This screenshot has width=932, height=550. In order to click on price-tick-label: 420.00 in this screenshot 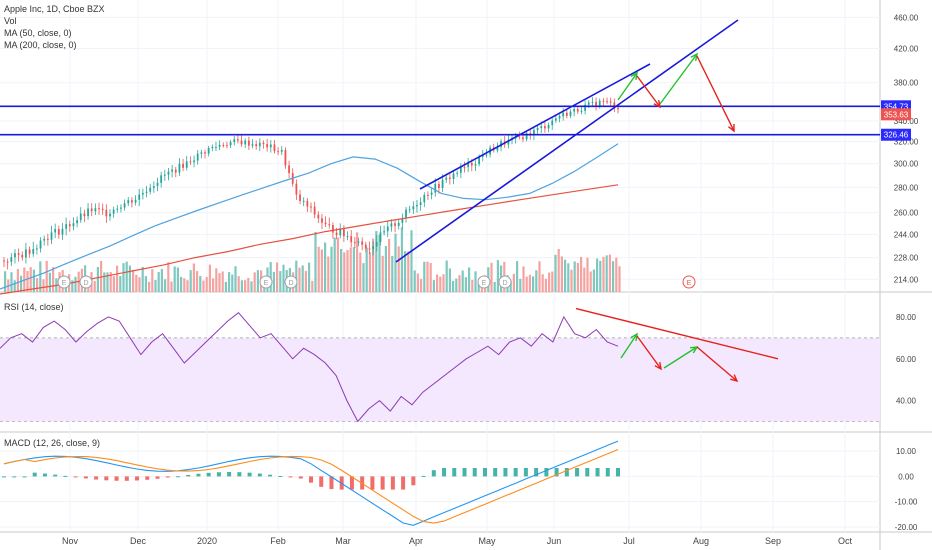, I will do `click(906, 48)`.